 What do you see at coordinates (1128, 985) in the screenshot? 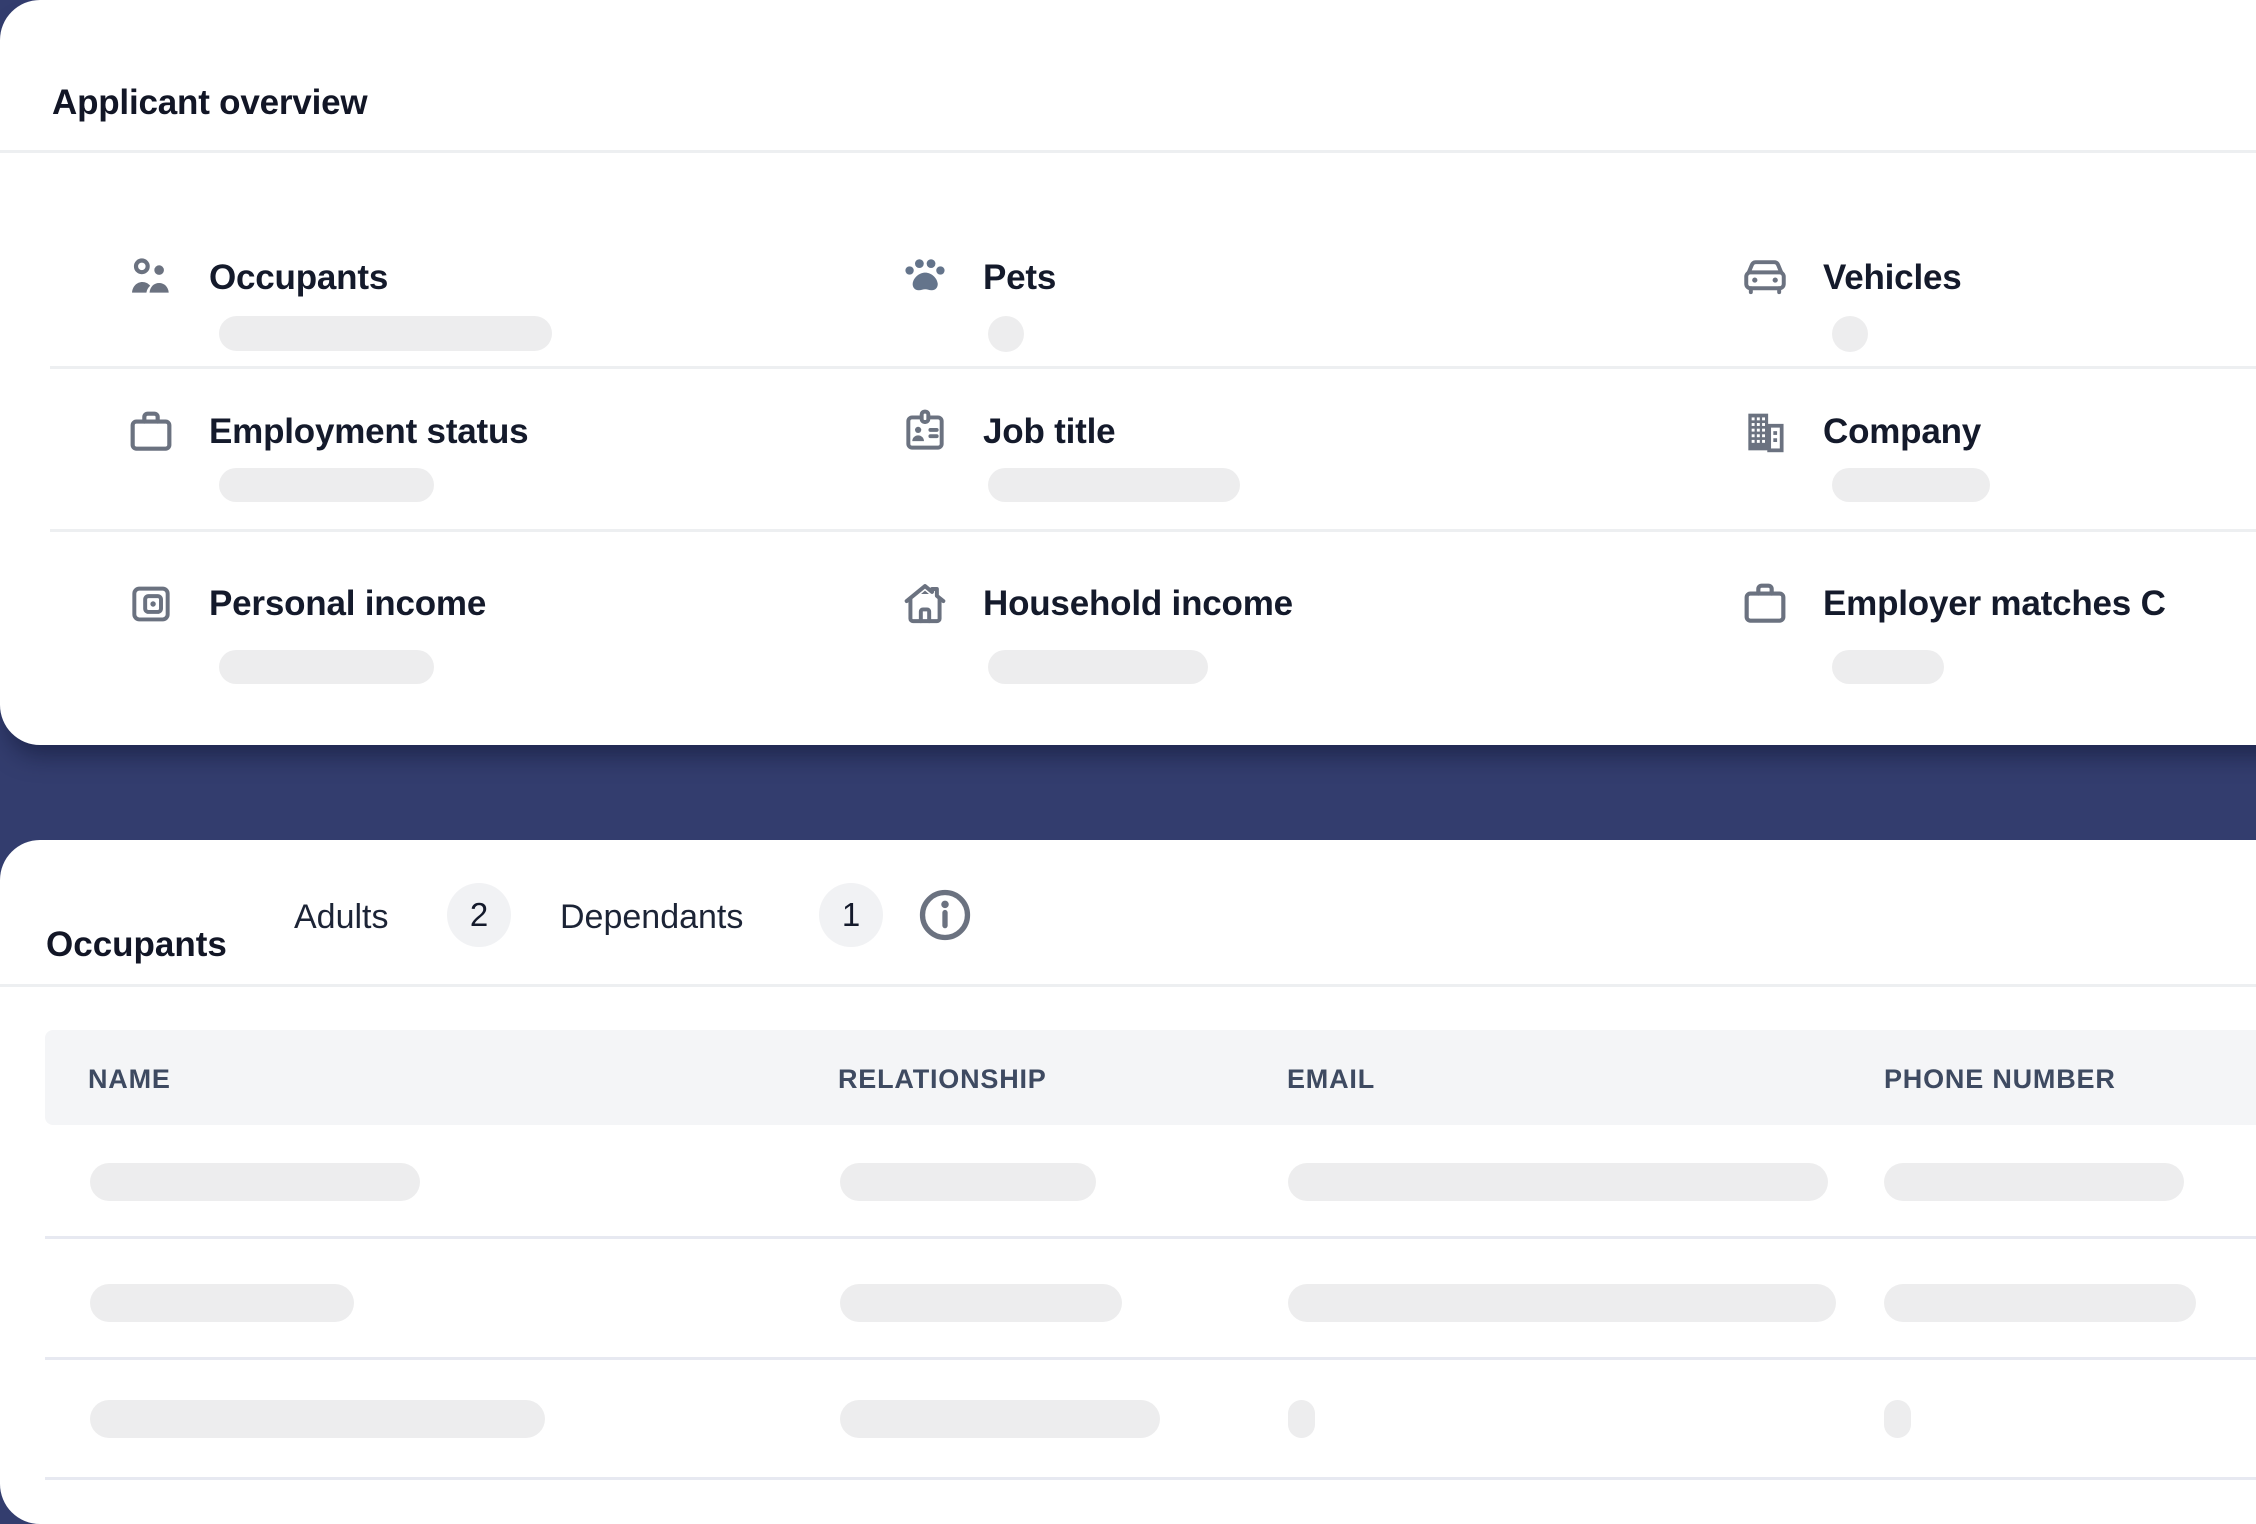
I see `section-divider` at bounding box center [1128, 985].